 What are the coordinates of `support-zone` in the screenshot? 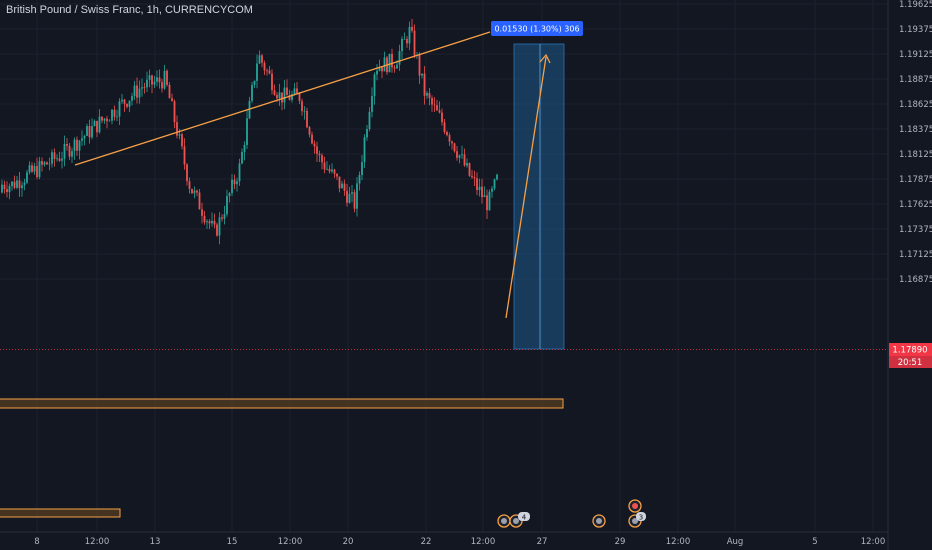 It's located at (282, 403).